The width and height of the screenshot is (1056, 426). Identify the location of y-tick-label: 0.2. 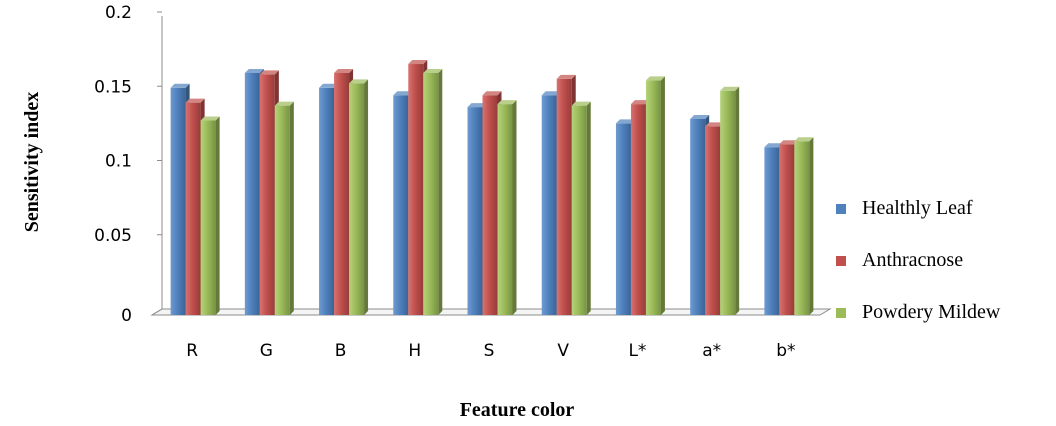
(118, 13).